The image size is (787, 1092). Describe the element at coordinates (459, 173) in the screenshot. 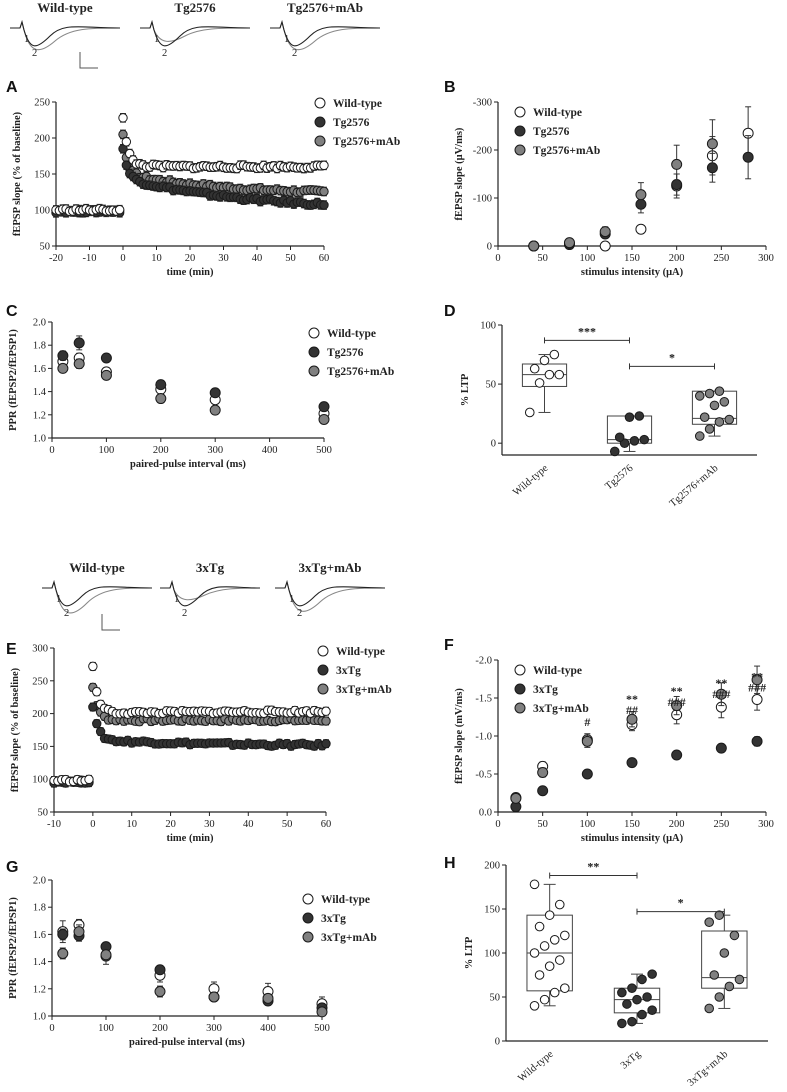

I see `y-axis-label: fEPSP slope (μV/ms)` at that location.